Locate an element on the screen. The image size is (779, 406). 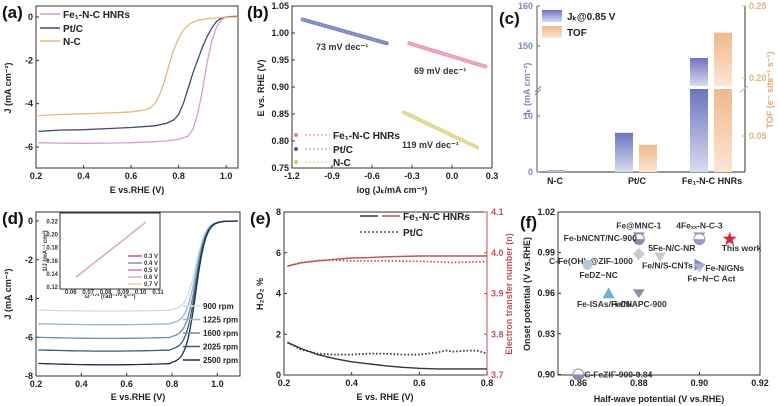
legend-b: Fe₁-N-C HNRs Pt/C N-C is located at coordinates (347, 150).